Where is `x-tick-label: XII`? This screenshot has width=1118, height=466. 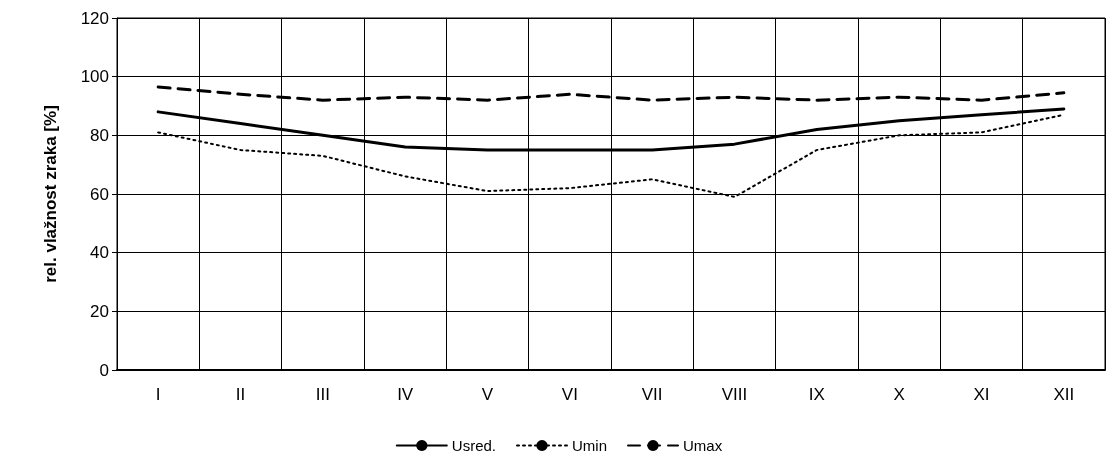 x-tick-label: XII is located at coordinates (1064, 394).